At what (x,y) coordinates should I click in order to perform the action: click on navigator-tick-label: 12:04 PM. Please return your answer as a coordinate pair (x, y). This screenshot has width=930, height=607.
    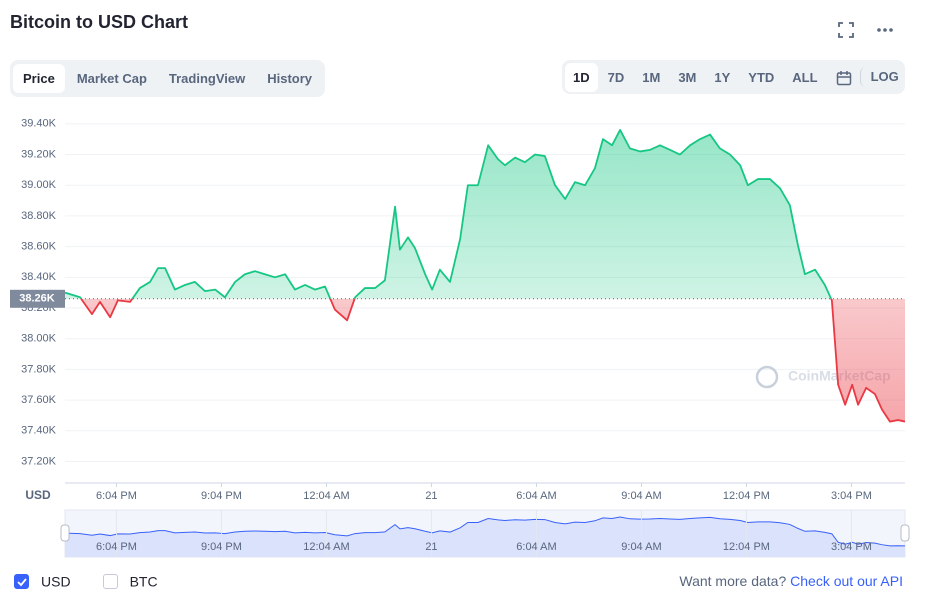
    Looking at the image, I should click on (746, 547).